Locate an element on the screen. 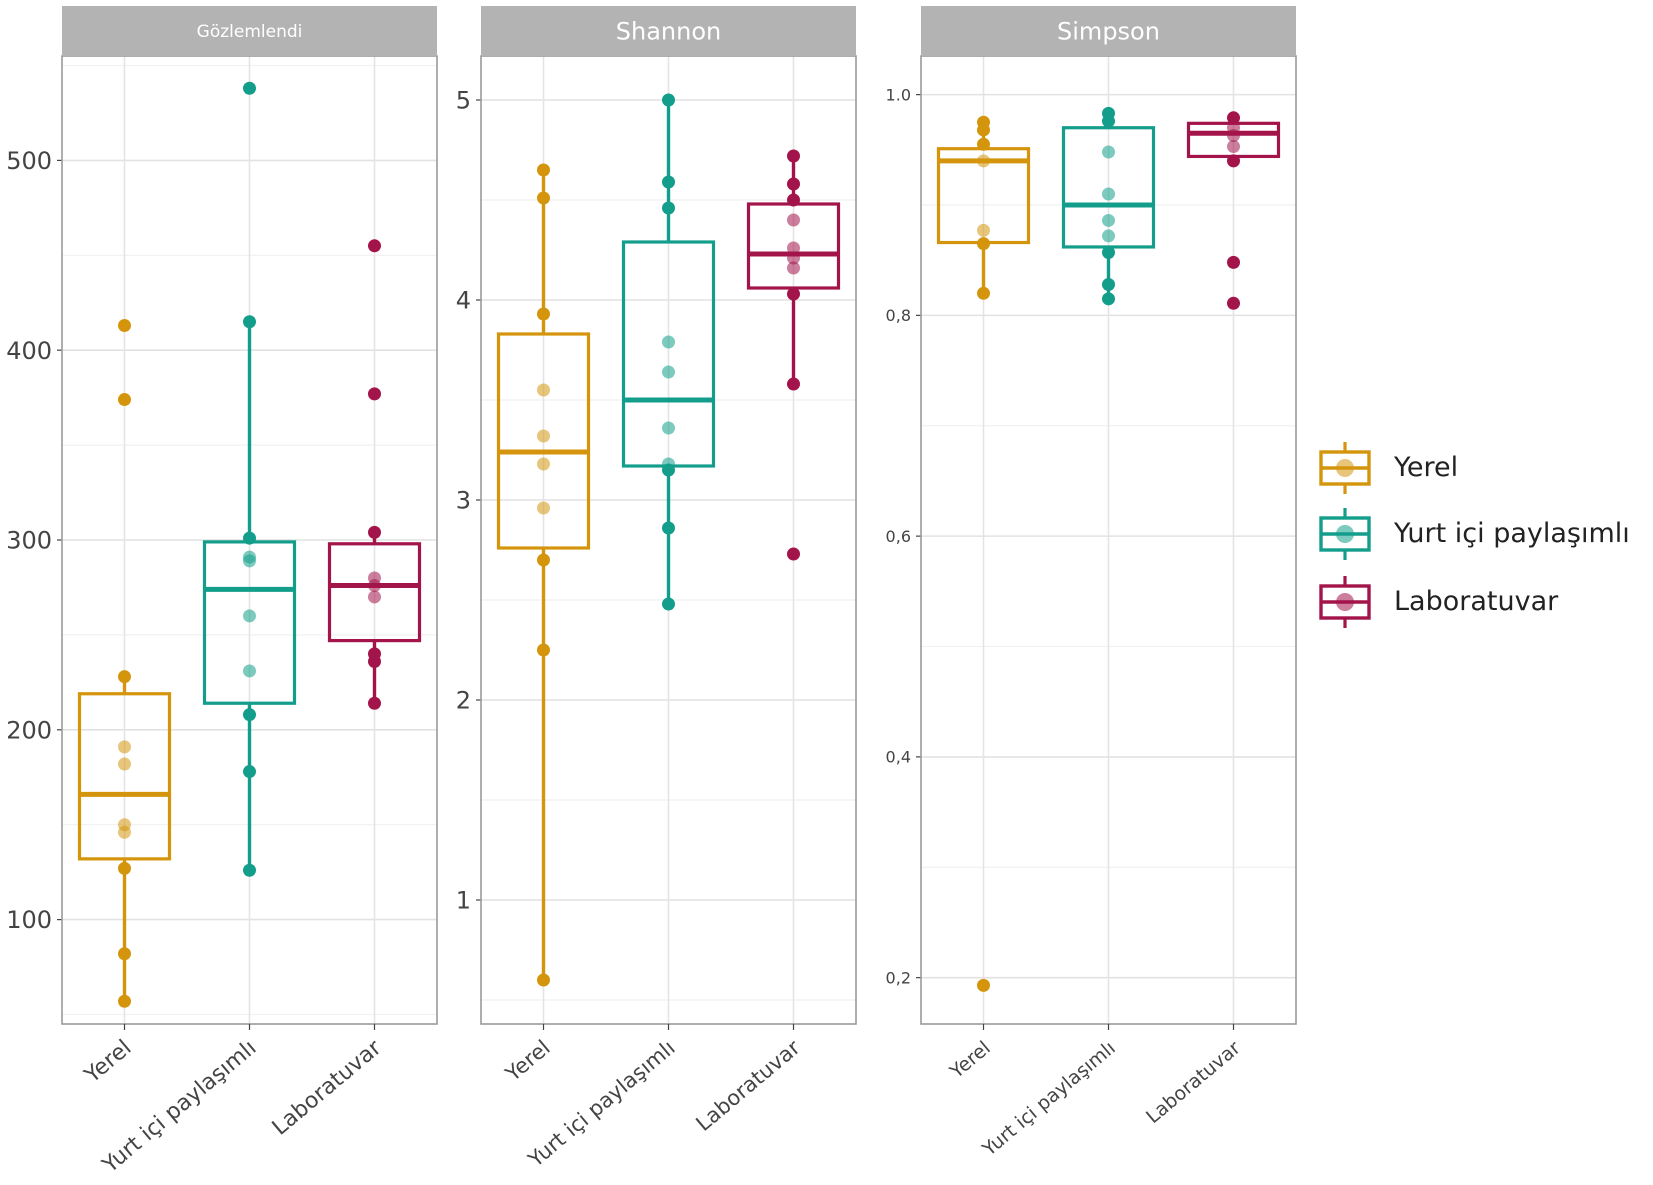 Image resolution: width=1653 pixels, height=1185 pixels. y-tick-label-shannon: 1 is located at coordinates (463, 901).